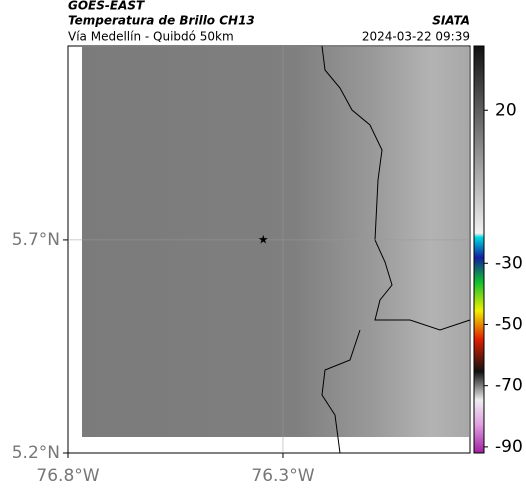  I want to click on y-tick-label: 5.2°N, so click(36, 453).